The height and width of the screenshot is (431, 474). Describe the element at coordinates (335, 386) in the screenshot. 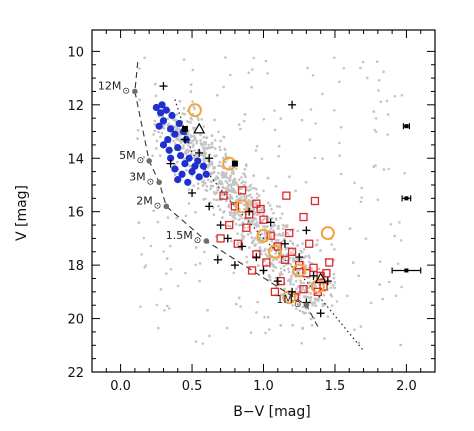

I see `x-tick-label: 1.5` at that location.